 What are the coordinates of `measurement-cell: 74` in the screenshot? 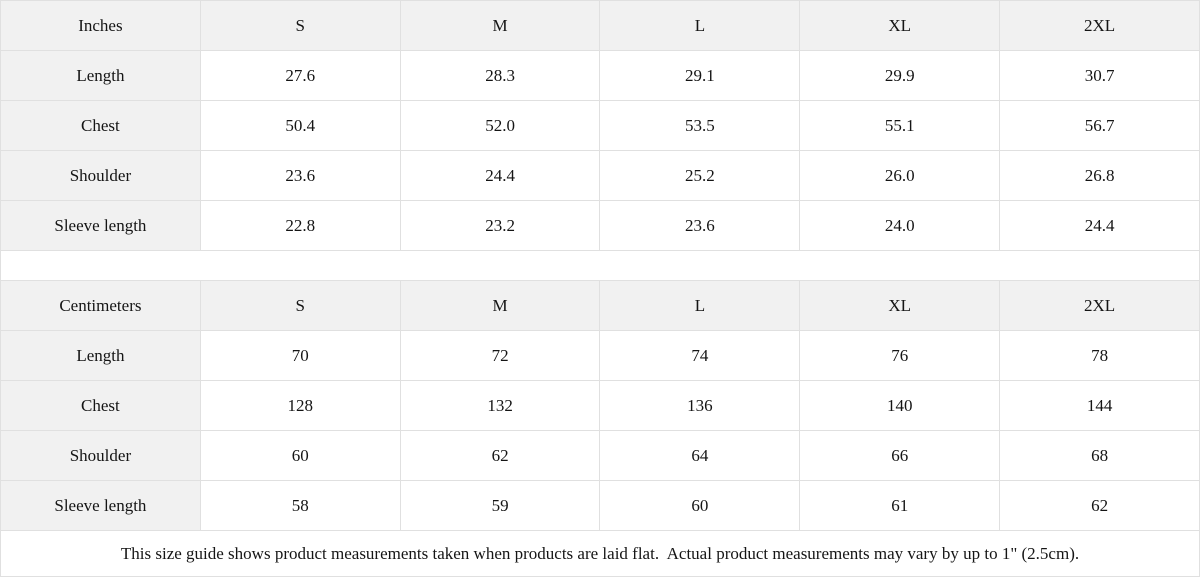 It's located at (700, 355).